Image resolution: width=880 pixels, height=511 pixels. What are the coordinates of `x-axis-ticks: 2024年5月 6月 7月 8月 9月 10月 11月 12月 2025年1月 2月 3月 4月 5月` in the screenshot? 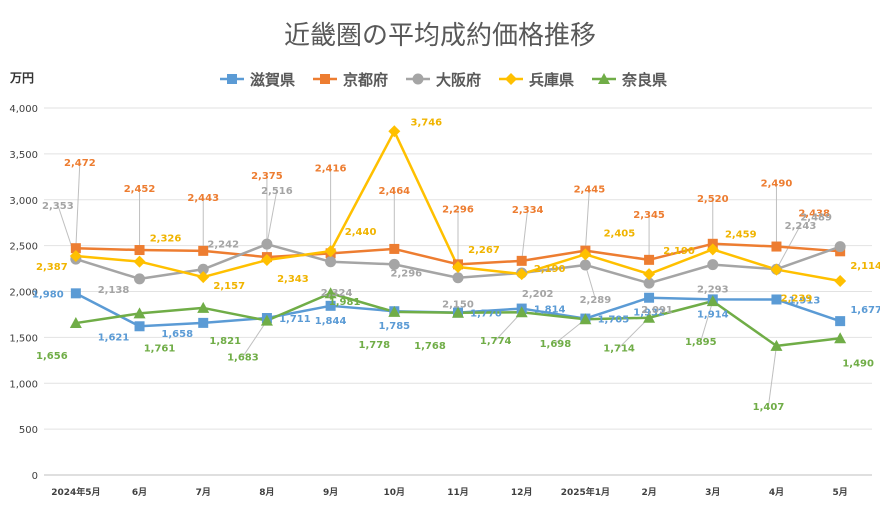 It's located at (449, 492).